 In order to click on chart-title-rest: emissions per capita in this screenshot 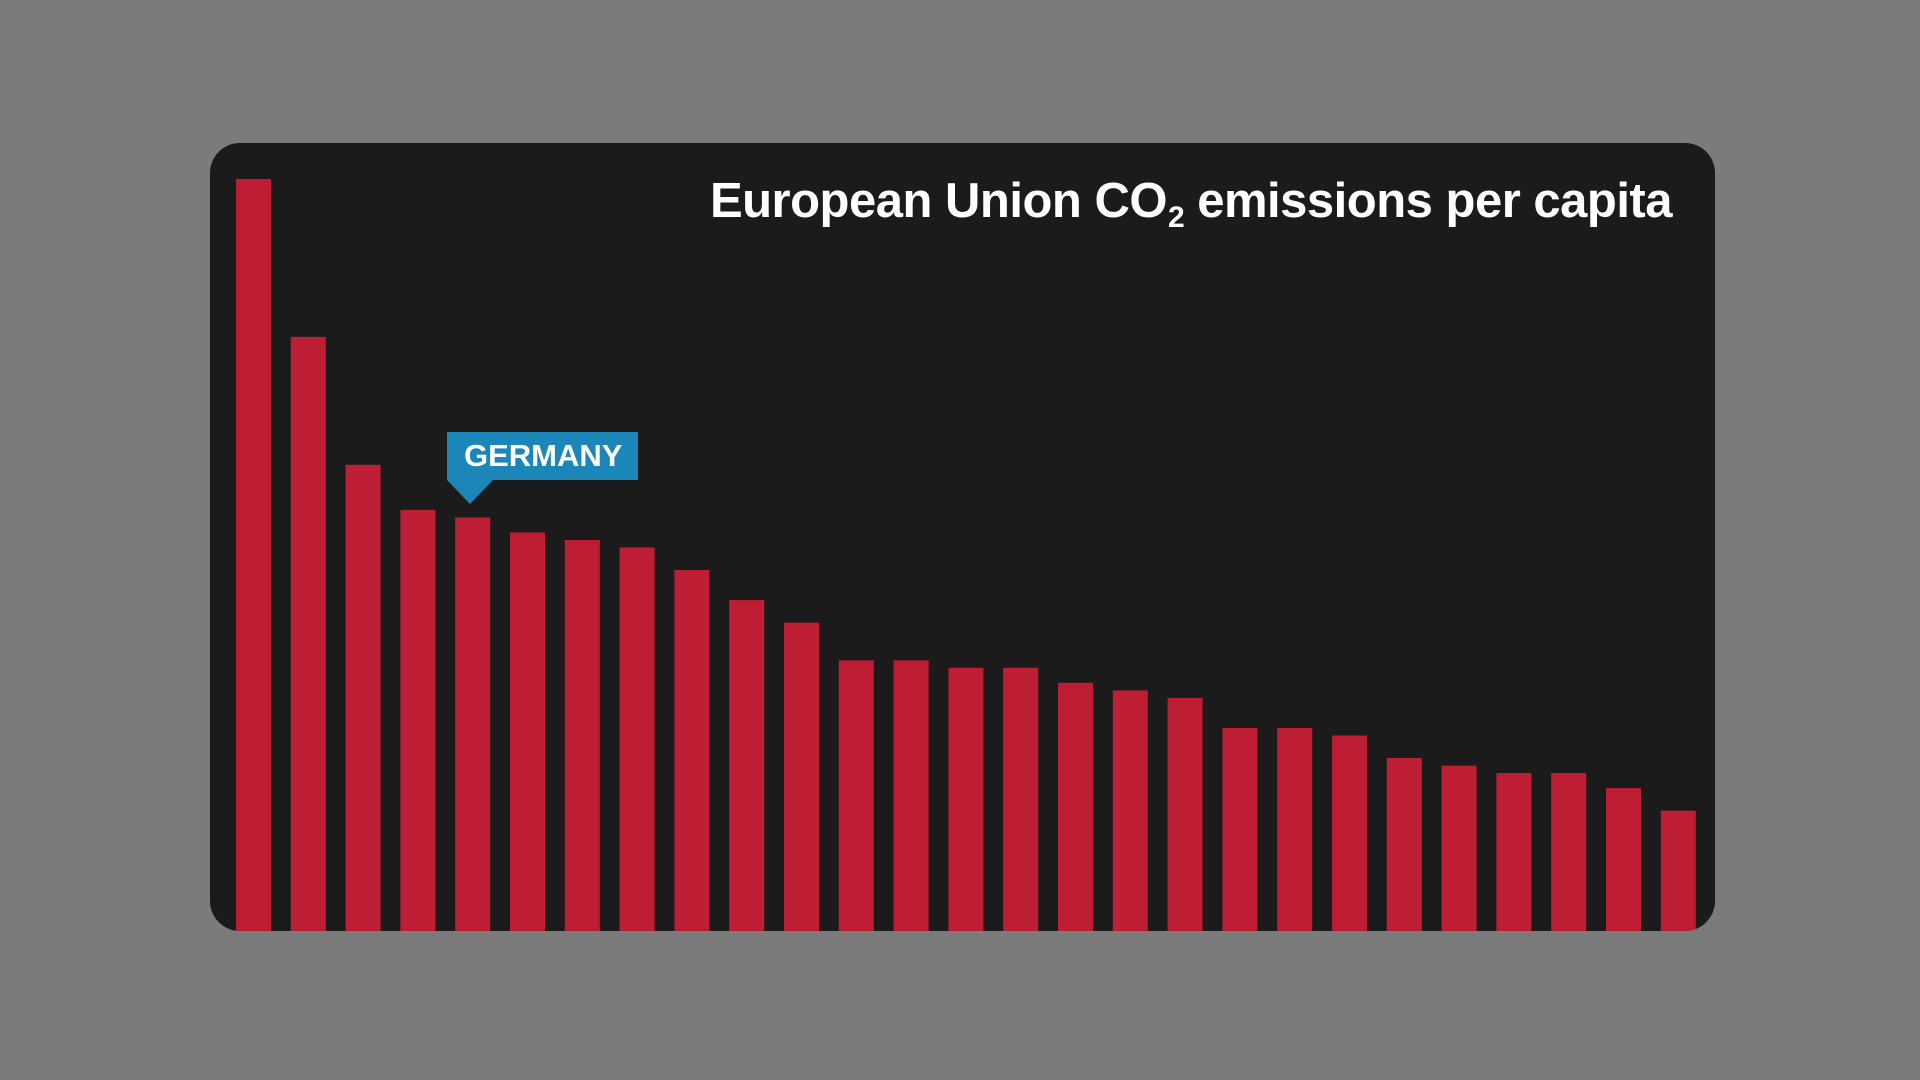, I will do `click(1428, 201)`.